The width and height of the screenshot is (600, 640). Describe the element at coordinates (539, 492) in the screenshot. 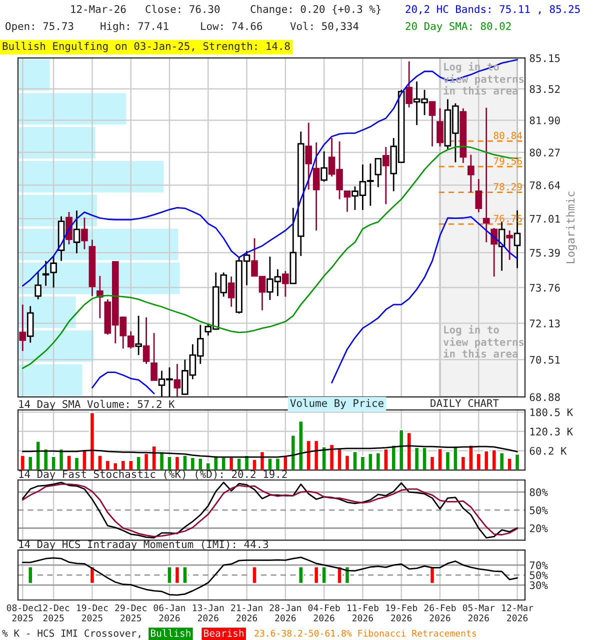

I see `y-tick-label: 80%` at that location.